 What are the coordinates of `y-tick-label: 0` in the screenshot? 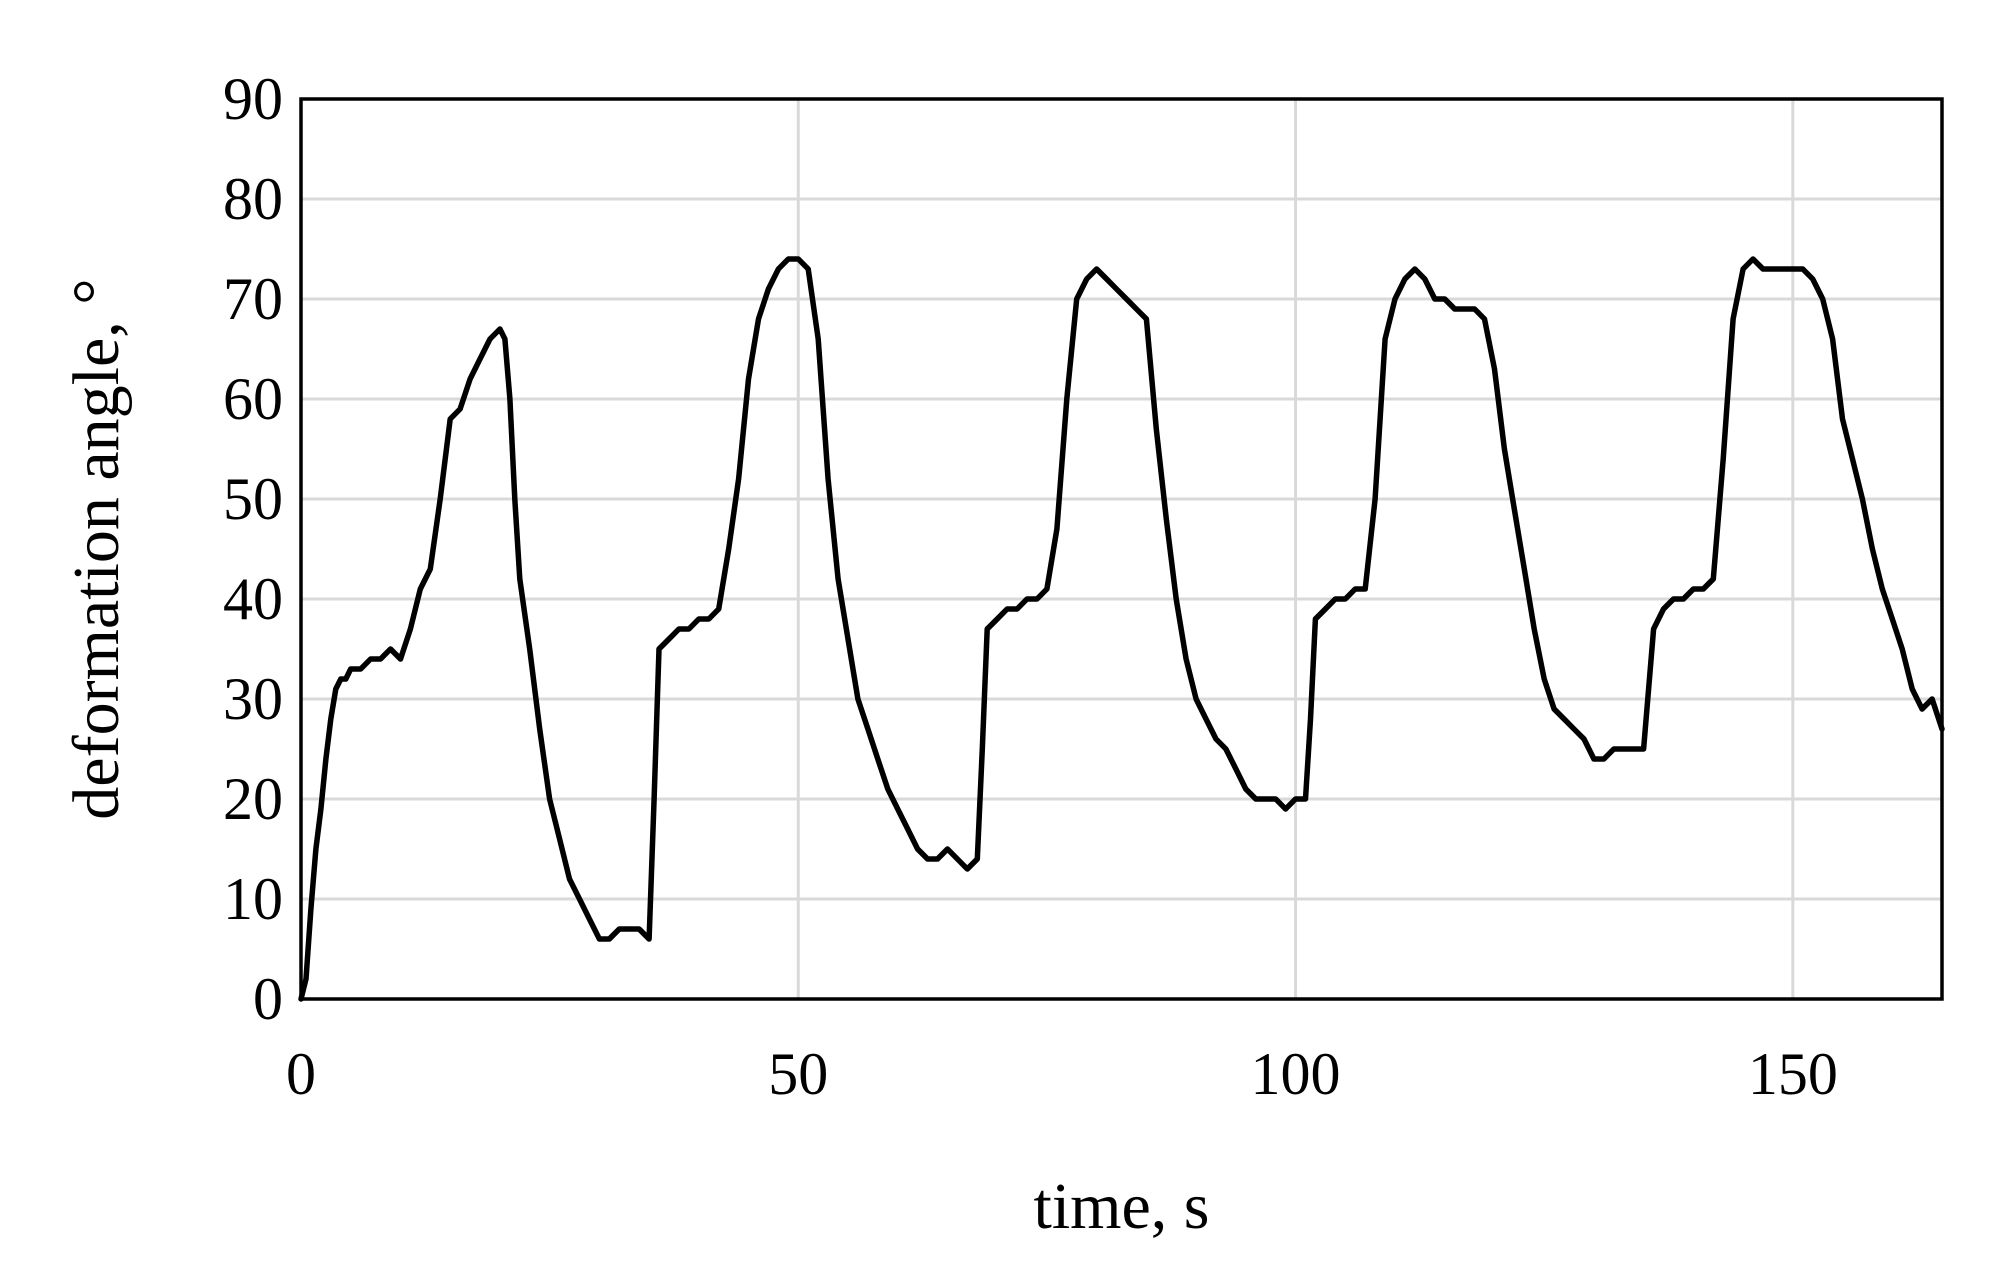 It's located at (268, 999).